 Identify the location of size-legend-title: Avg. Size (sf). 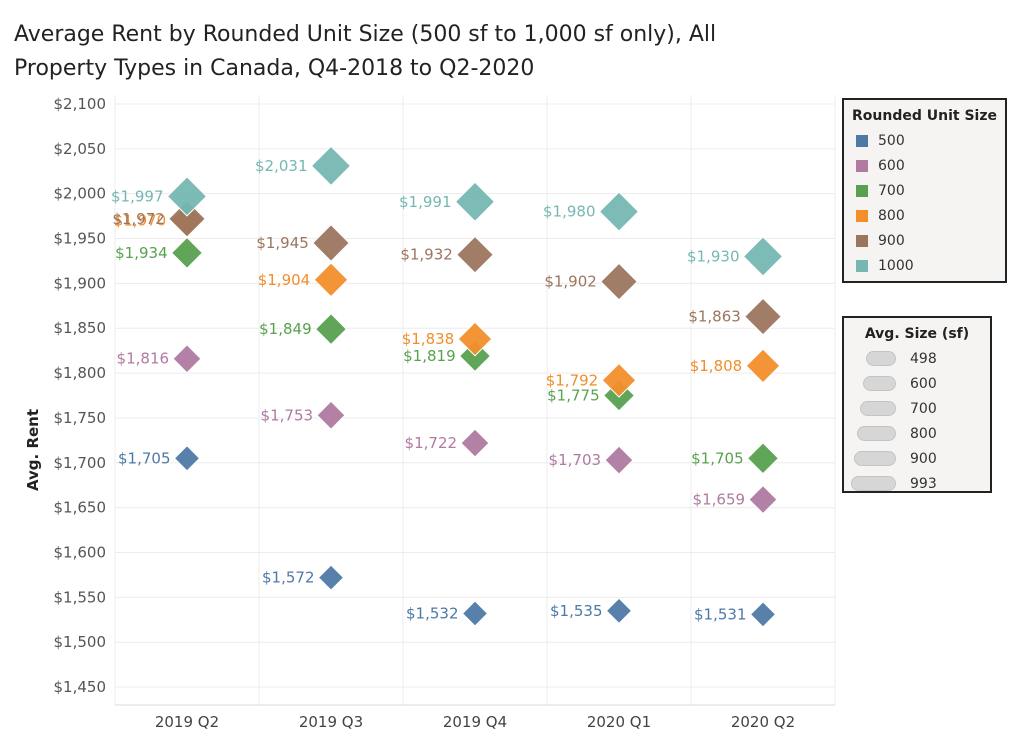
(917, 334).